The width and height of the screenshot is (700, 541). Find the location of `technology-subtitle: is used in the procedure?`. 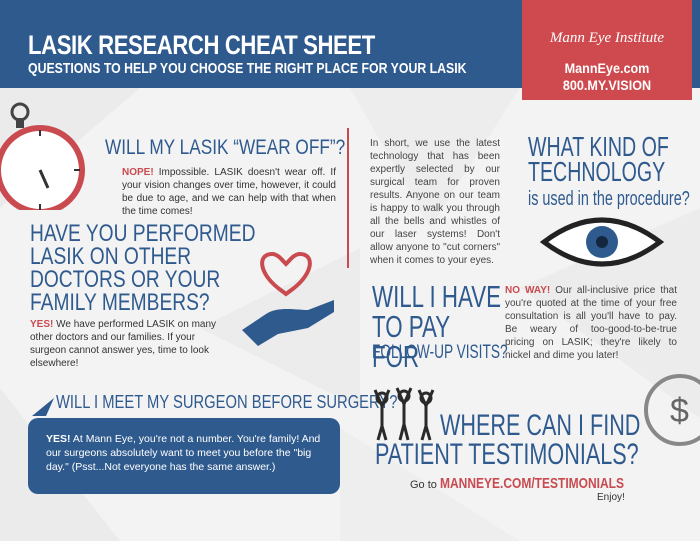

technology-subtitle: is used in the procedure? is located at coordinates (609, 199).